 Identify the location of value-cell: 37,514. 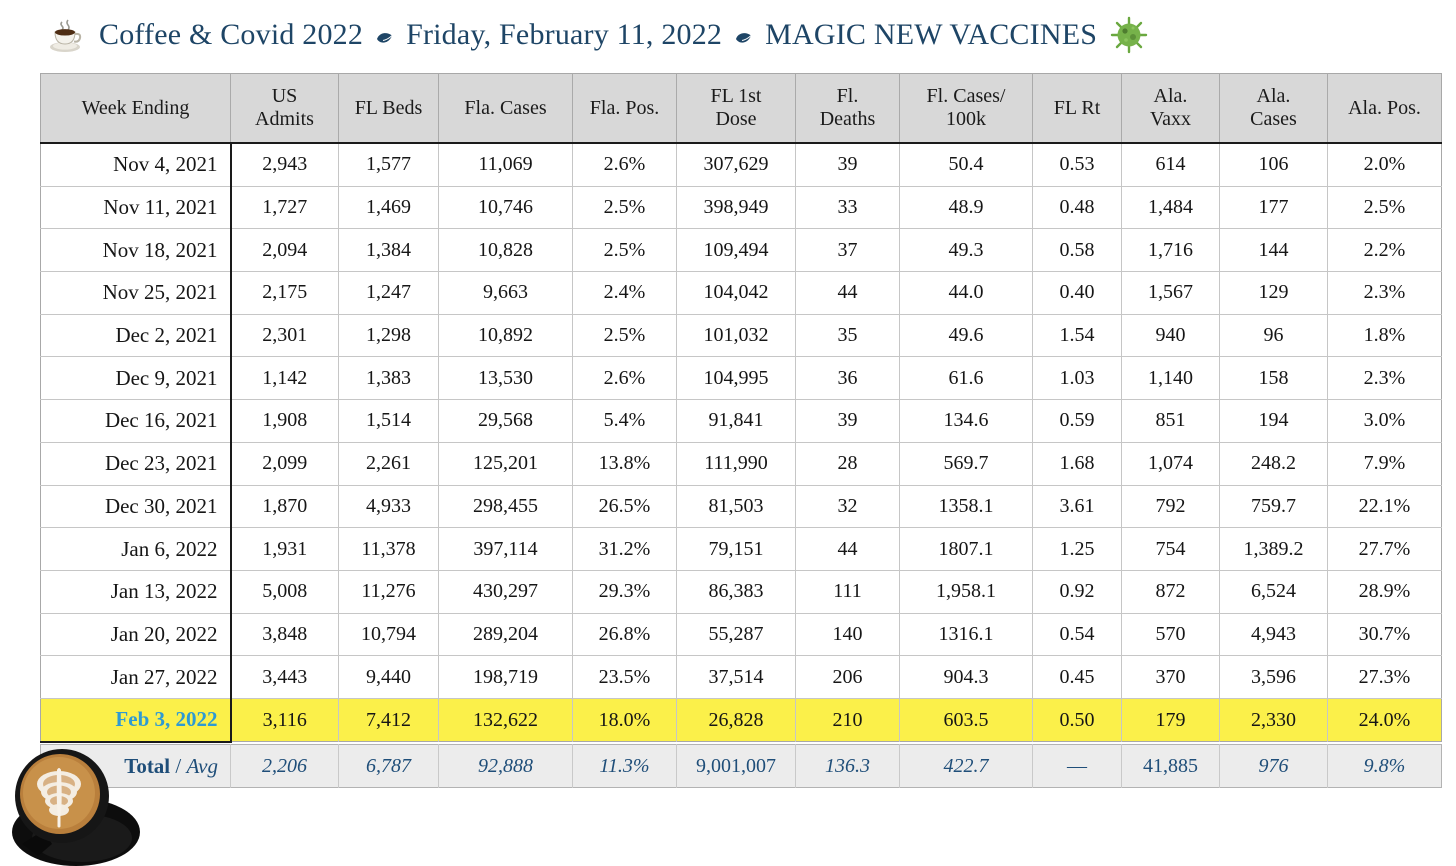
(736, 677).